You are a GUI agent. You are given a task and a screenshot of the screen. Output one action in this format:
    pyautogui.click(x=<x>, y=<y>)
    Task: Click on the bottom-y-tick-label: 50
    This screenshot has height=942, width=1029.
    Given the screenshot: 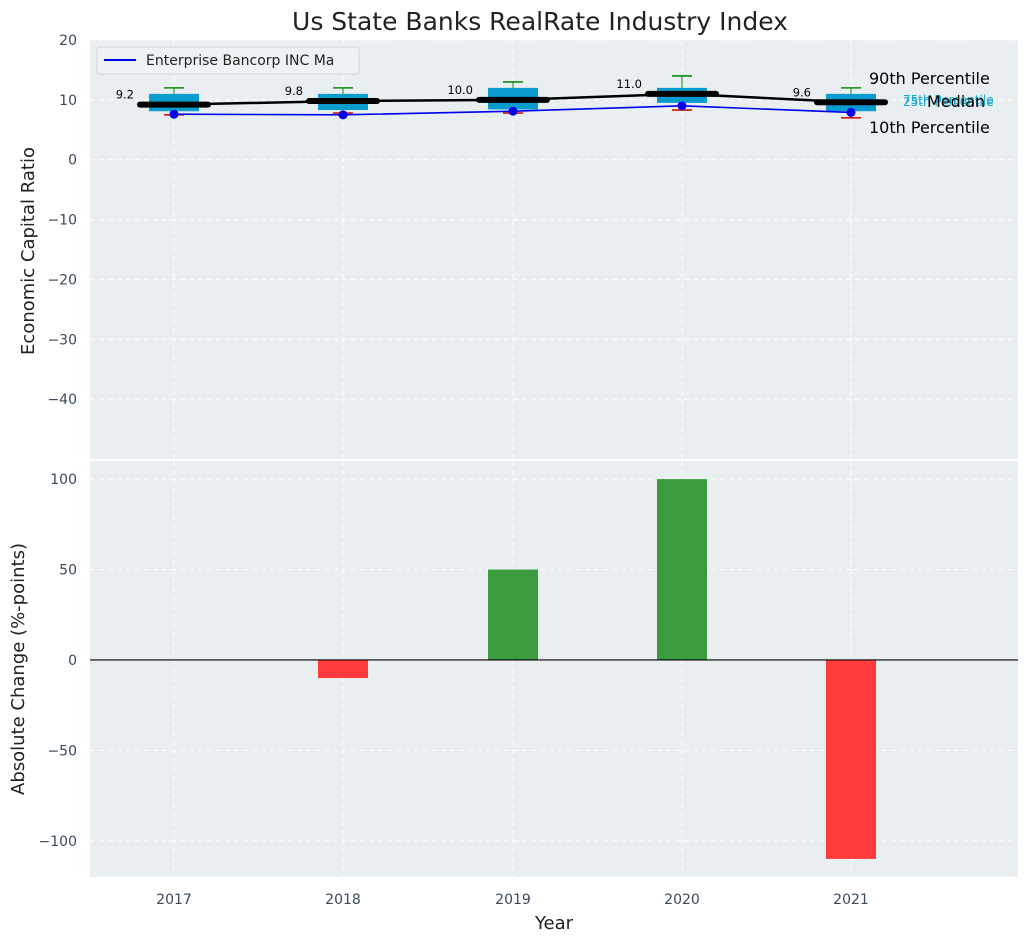 What is the action you would take?
    pyautogui.click(x=68, y=571)
    